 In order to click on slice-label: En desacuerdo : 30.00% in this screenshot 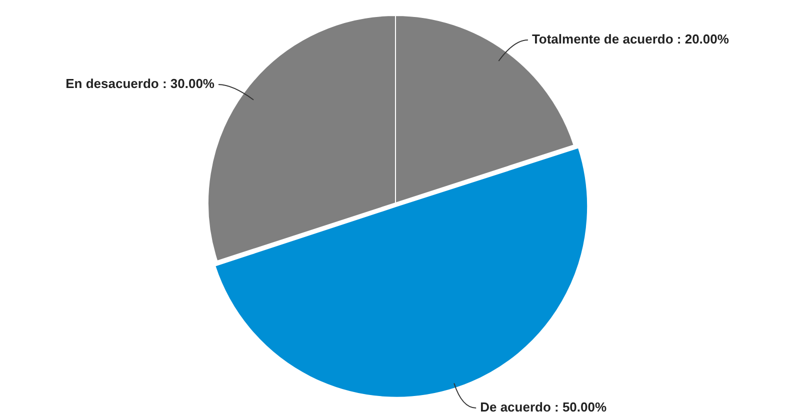, I will do `click(140, 84)`.